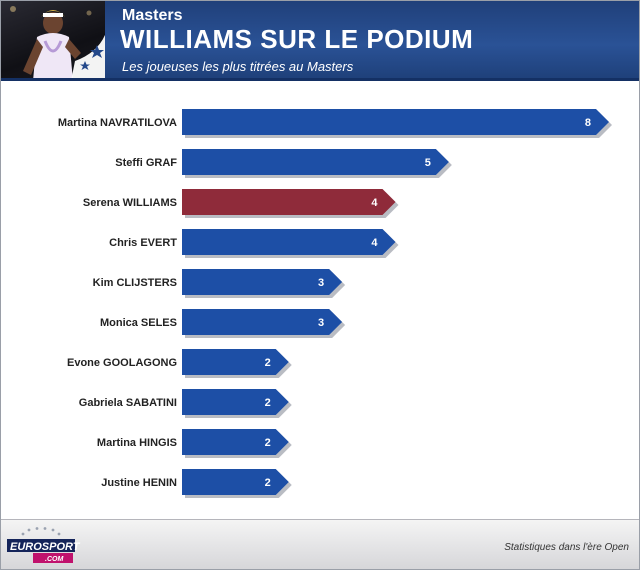 The width and height of the screenshot is (640, 570). I want to click on bar-martina-navratilova, so click(395, 122).